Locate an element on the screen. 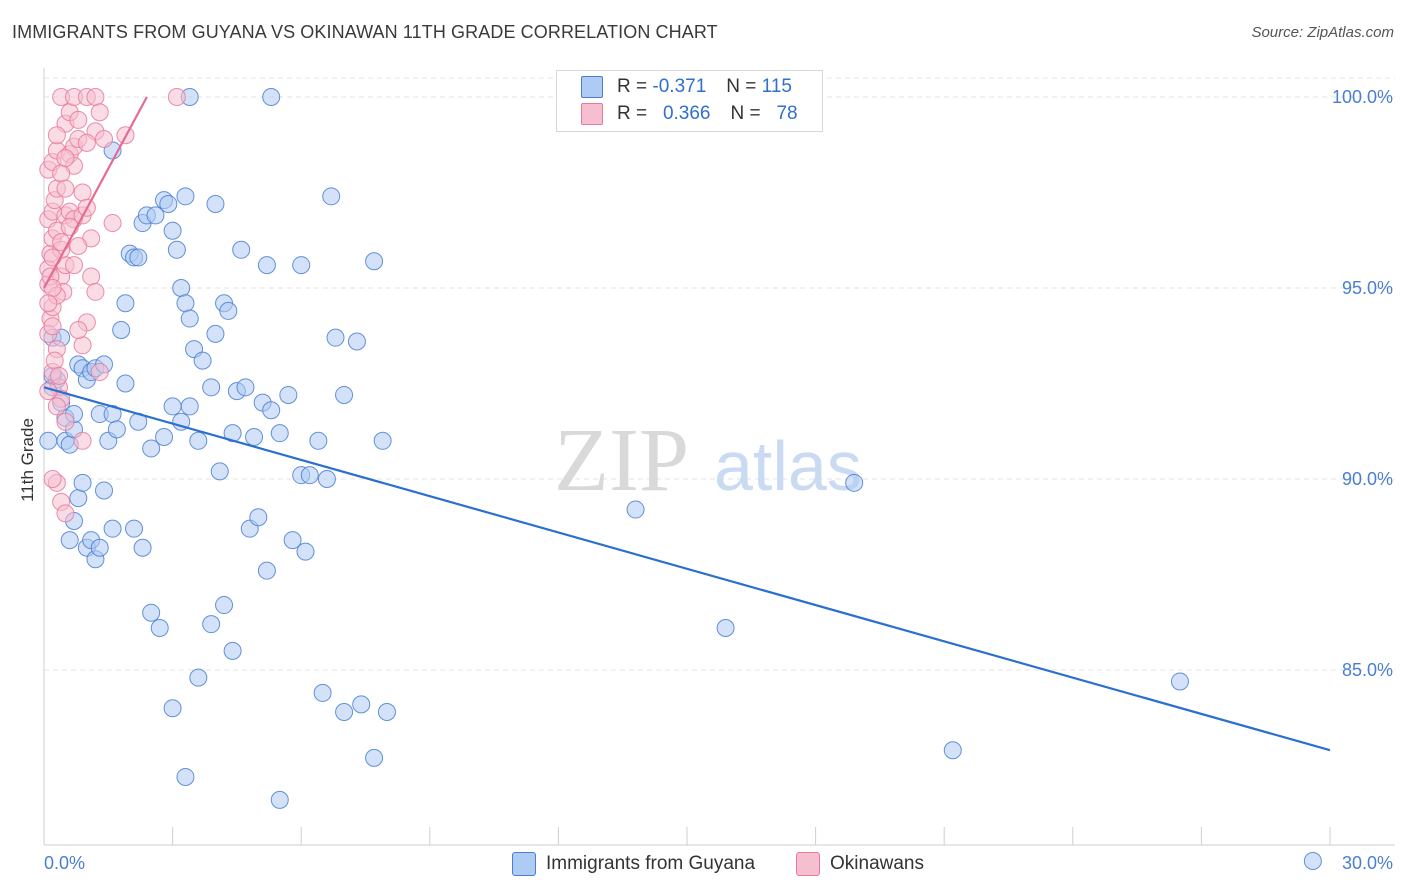  source-label: Source: ZipAtlas.com is located at coordinates (1322, 32).